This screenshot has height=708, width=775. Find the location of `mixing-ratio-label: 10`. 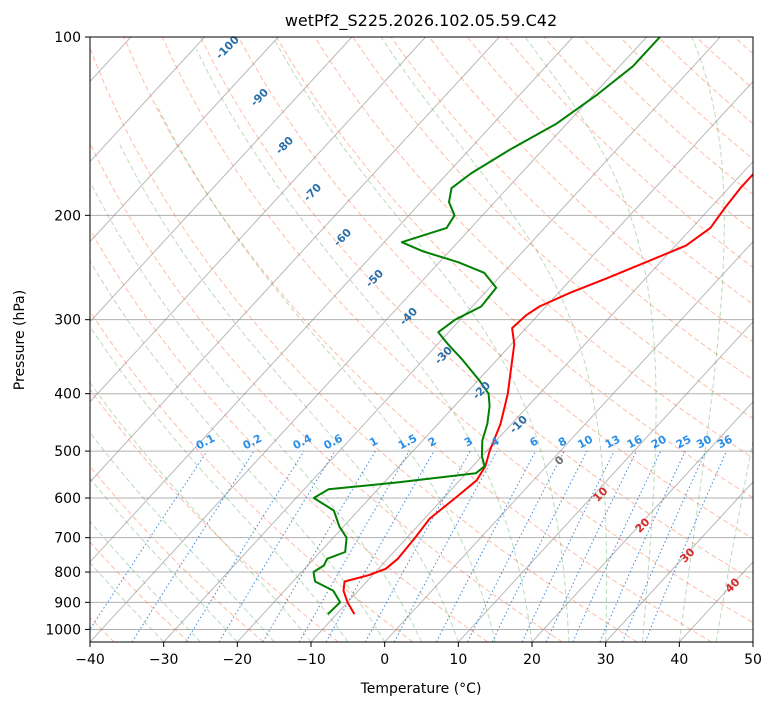

mixing-ratio-label: 10 is located at coordinates (585, 442).